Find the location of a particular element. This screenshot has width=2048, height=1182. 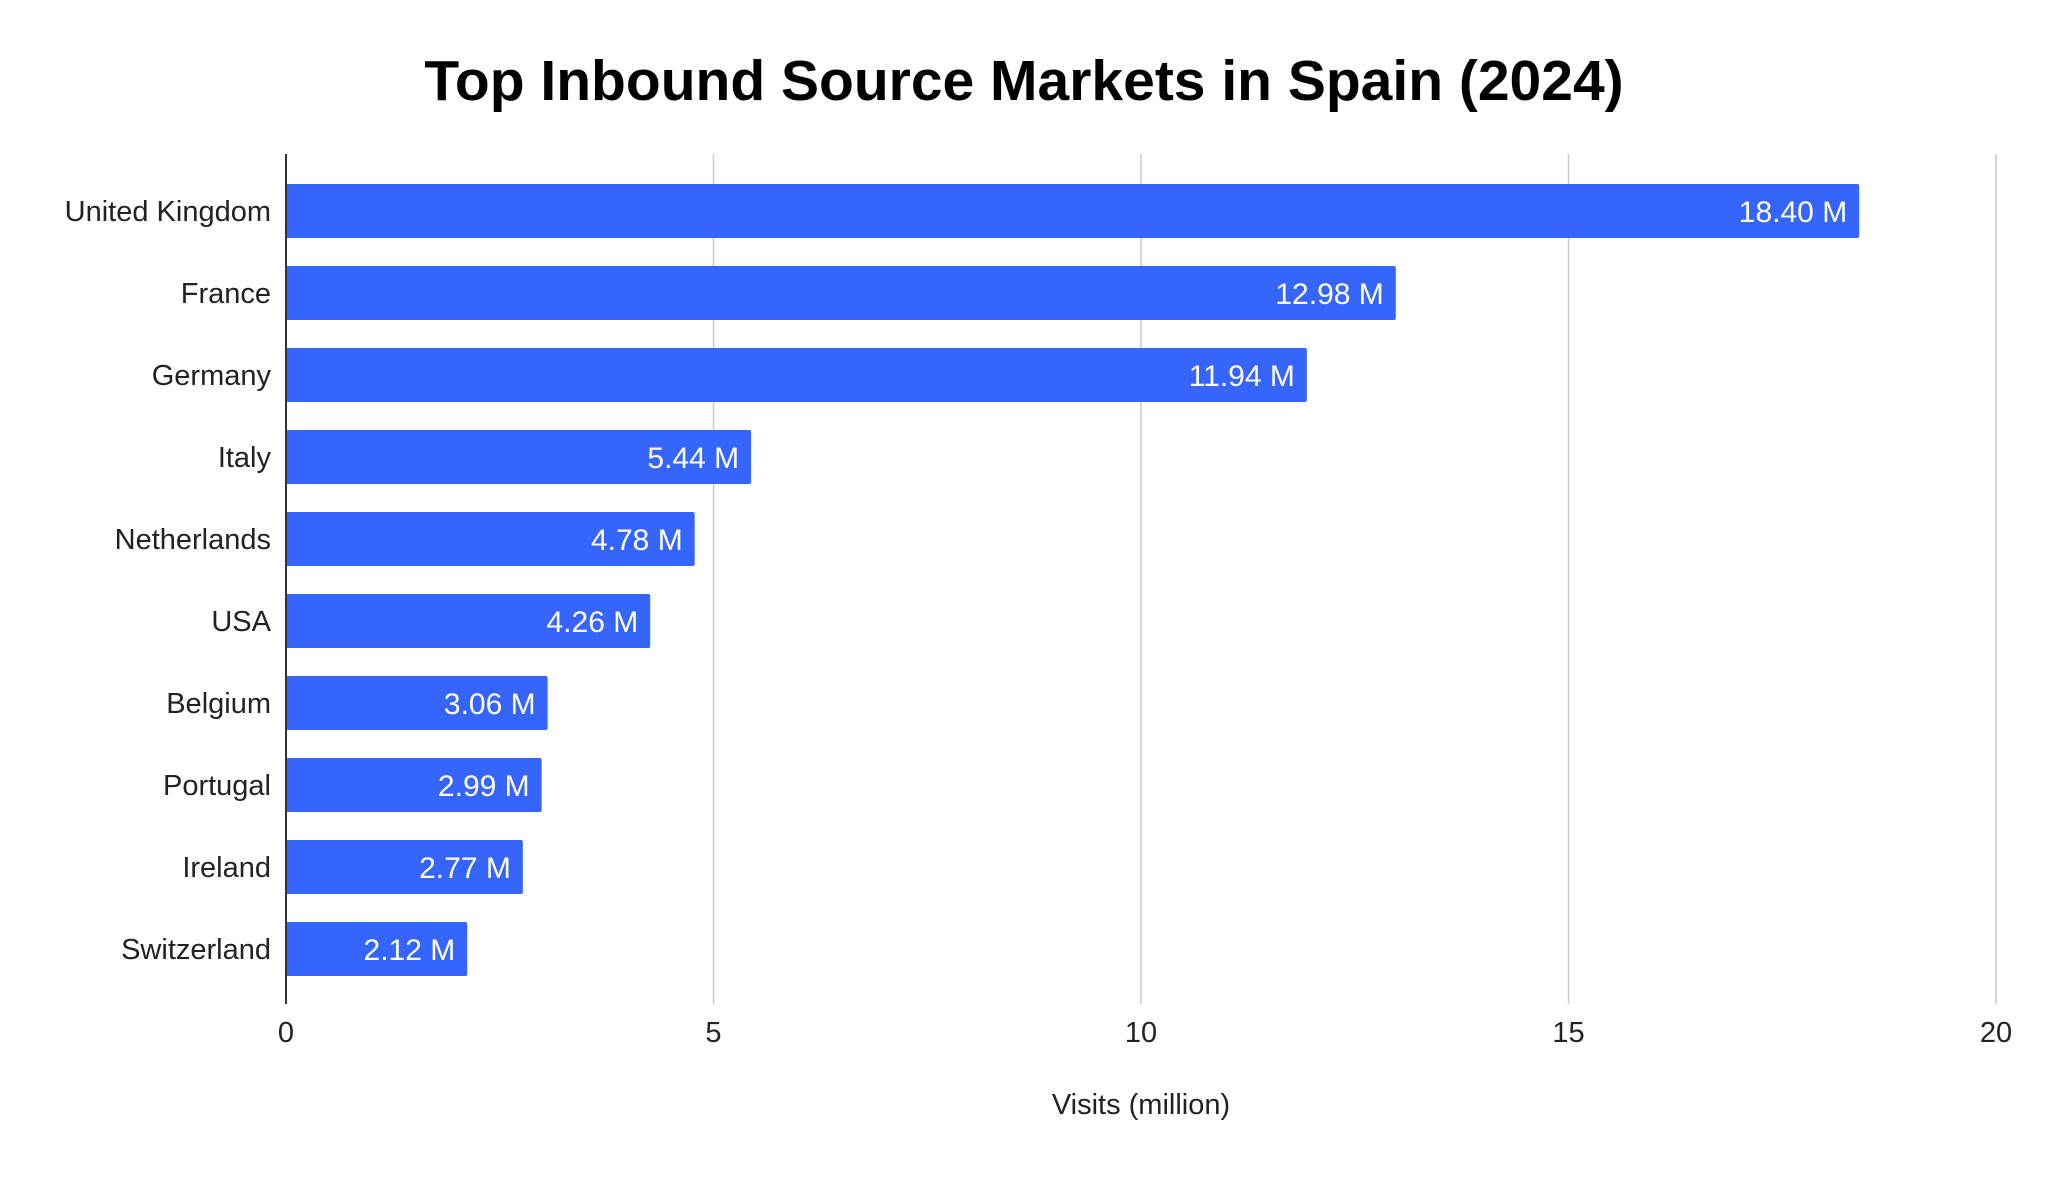

data-label: 5.44 M is located at coordinates (693, 458).